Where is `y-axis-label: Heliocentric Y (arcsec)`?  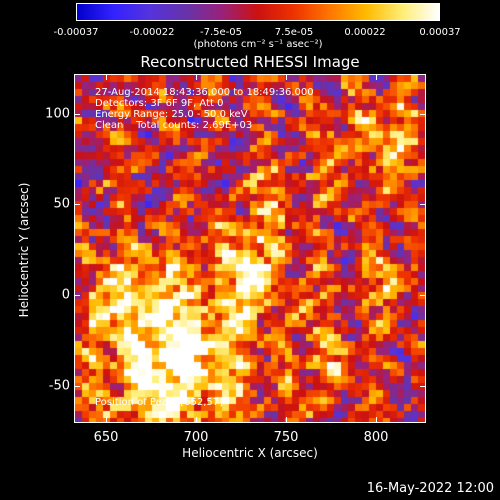
y-axis-label: Heliocentric Y (arcsec) is located at coordinates (24, 250).